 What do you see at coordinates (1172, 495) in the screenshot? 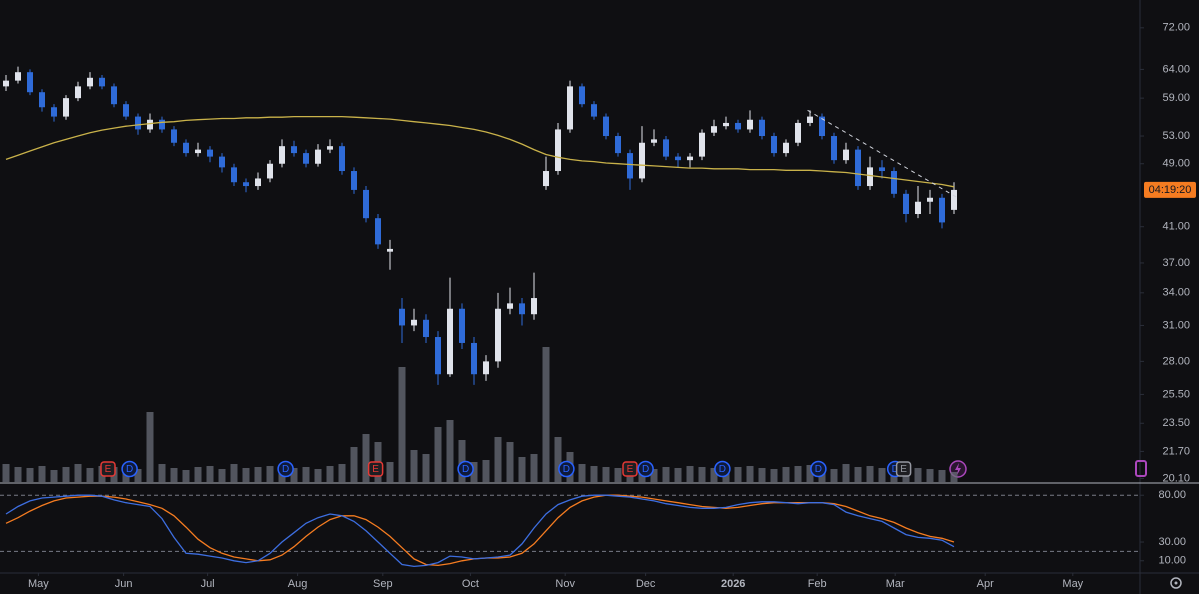
I see `oscillator-tick-label: 80.00` at bounding box center [1172, 495].